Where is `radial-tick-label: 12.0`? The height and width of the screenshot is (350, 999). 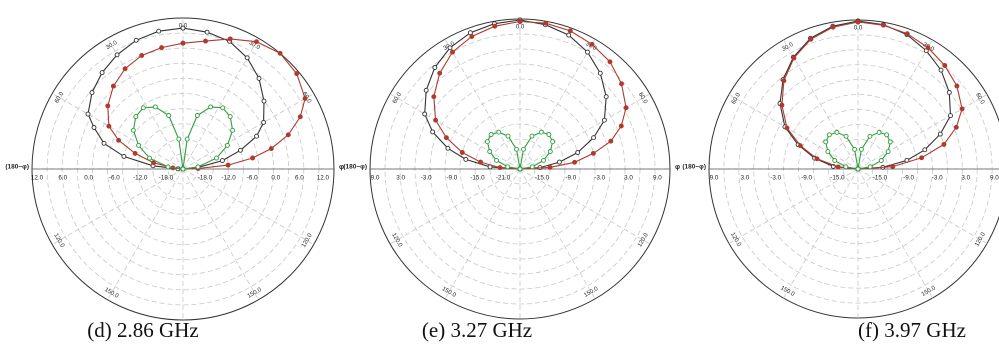 radial-tick-label: 12.0 is located at coordinates (37, 178).